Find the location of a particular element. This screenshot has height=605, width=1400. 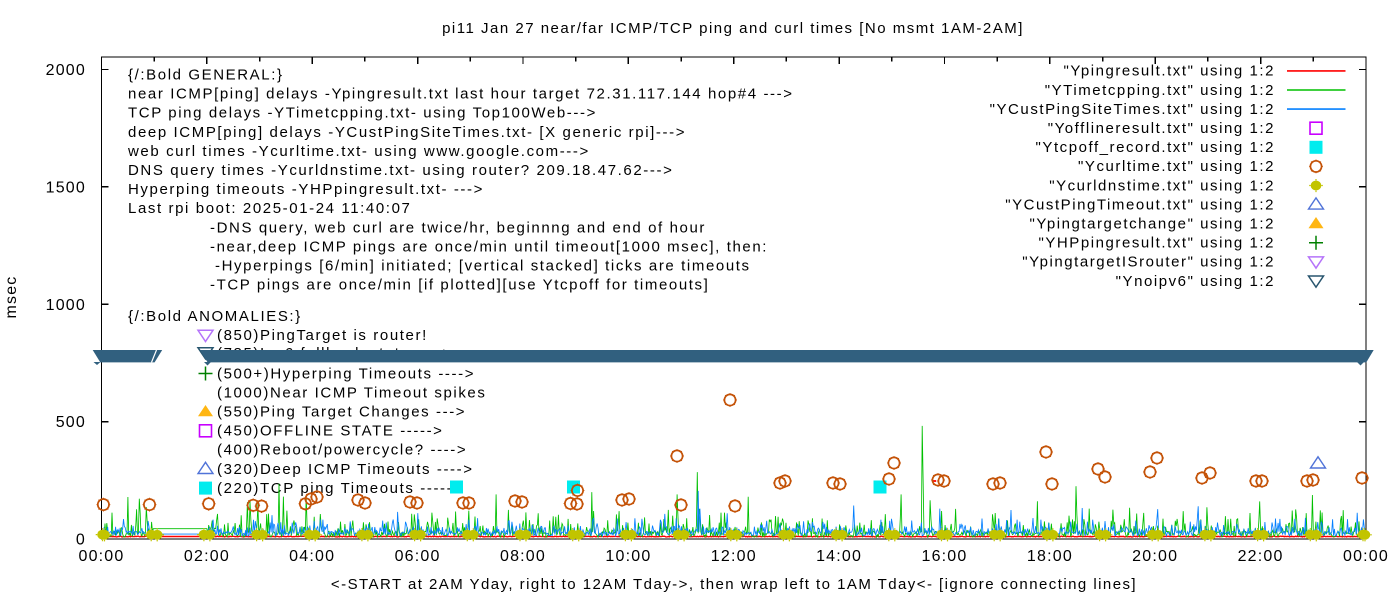

svg-text: (550)Ping Target Changes ---> is located at coordinates (341, 412).